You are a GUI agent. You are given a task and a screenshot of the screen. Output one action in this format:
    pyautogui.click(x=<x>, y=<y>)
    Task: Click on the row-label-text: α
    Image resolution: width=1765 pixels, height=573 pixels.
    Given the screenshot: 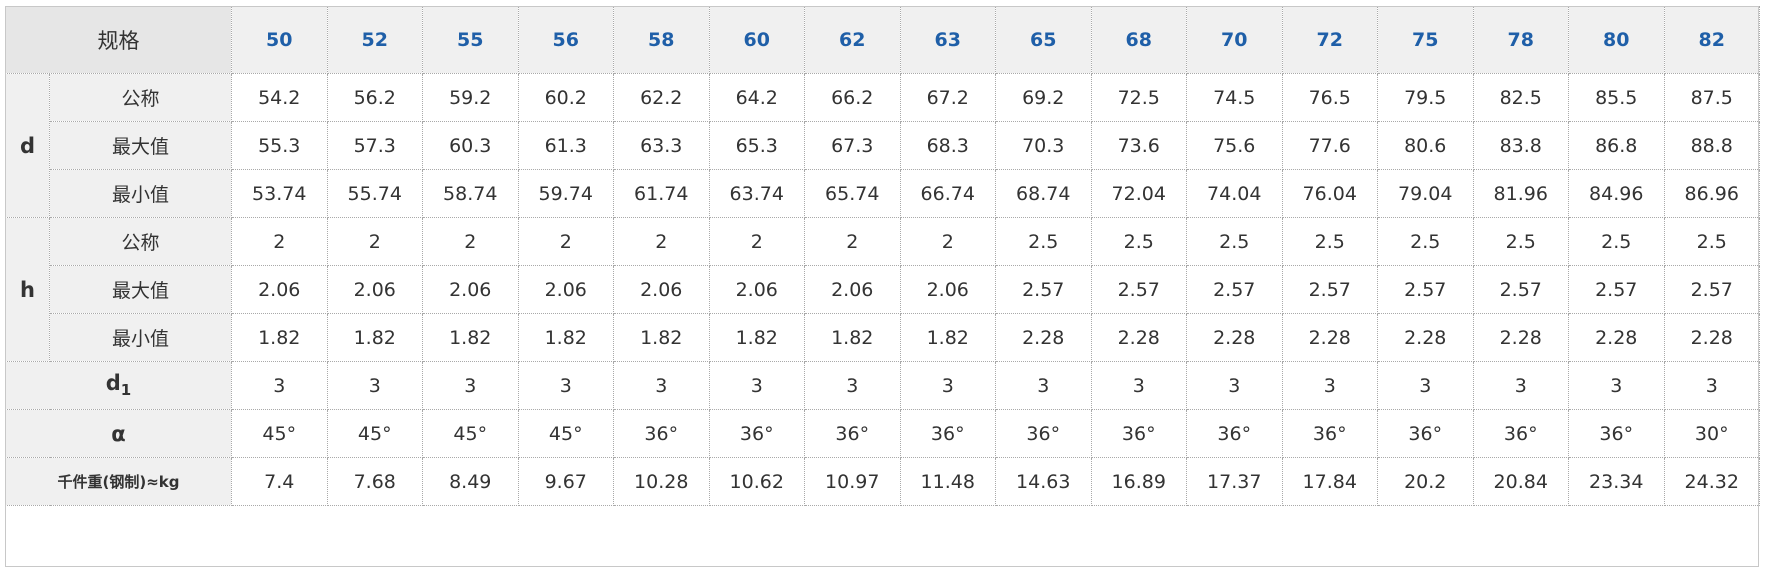 What is the action you would take?
    pyautogui.click(x=118, y=433)
    